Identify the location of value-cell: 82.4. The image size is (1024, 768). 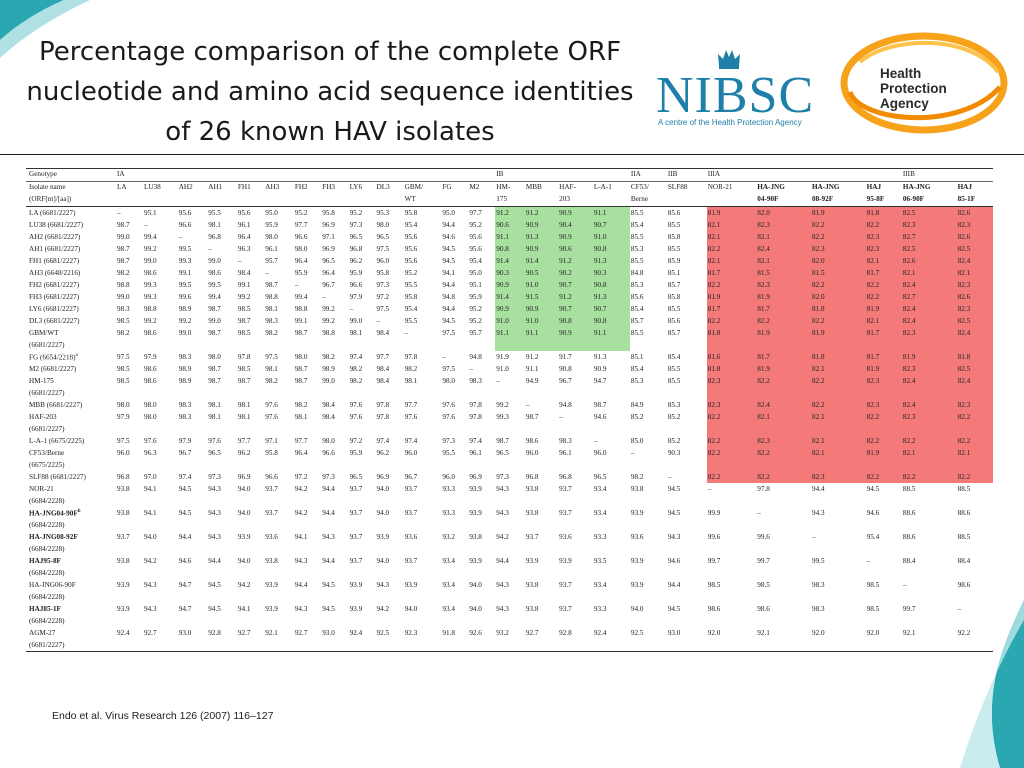
(974, 333).